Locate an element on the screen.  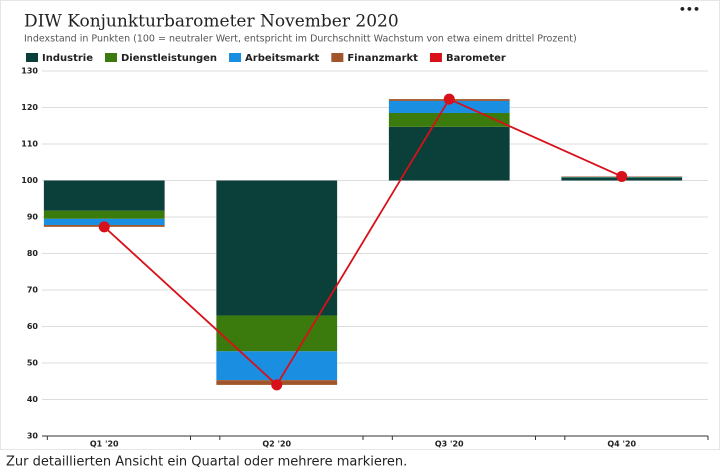
x-tick-label: Q3 '20 is located at coordinates (449, 444).